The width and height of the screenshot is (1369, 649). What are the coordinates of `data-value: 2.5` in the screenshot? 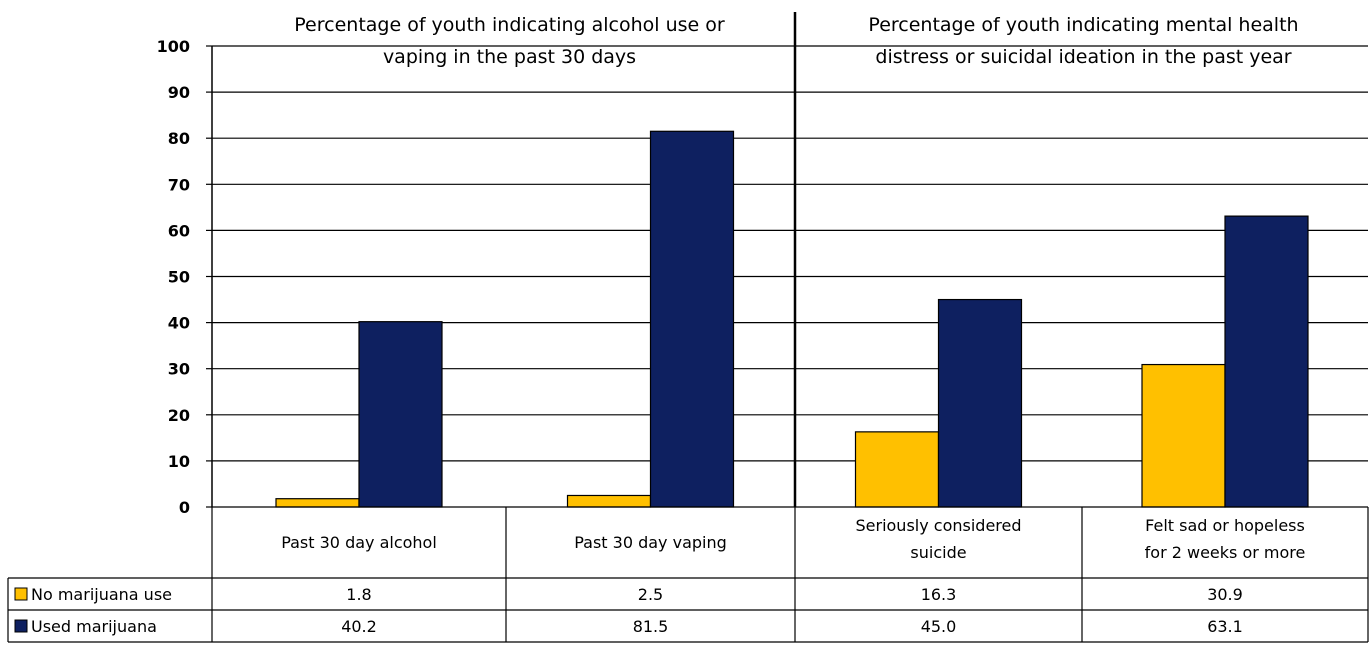 It's located at (650, 594).